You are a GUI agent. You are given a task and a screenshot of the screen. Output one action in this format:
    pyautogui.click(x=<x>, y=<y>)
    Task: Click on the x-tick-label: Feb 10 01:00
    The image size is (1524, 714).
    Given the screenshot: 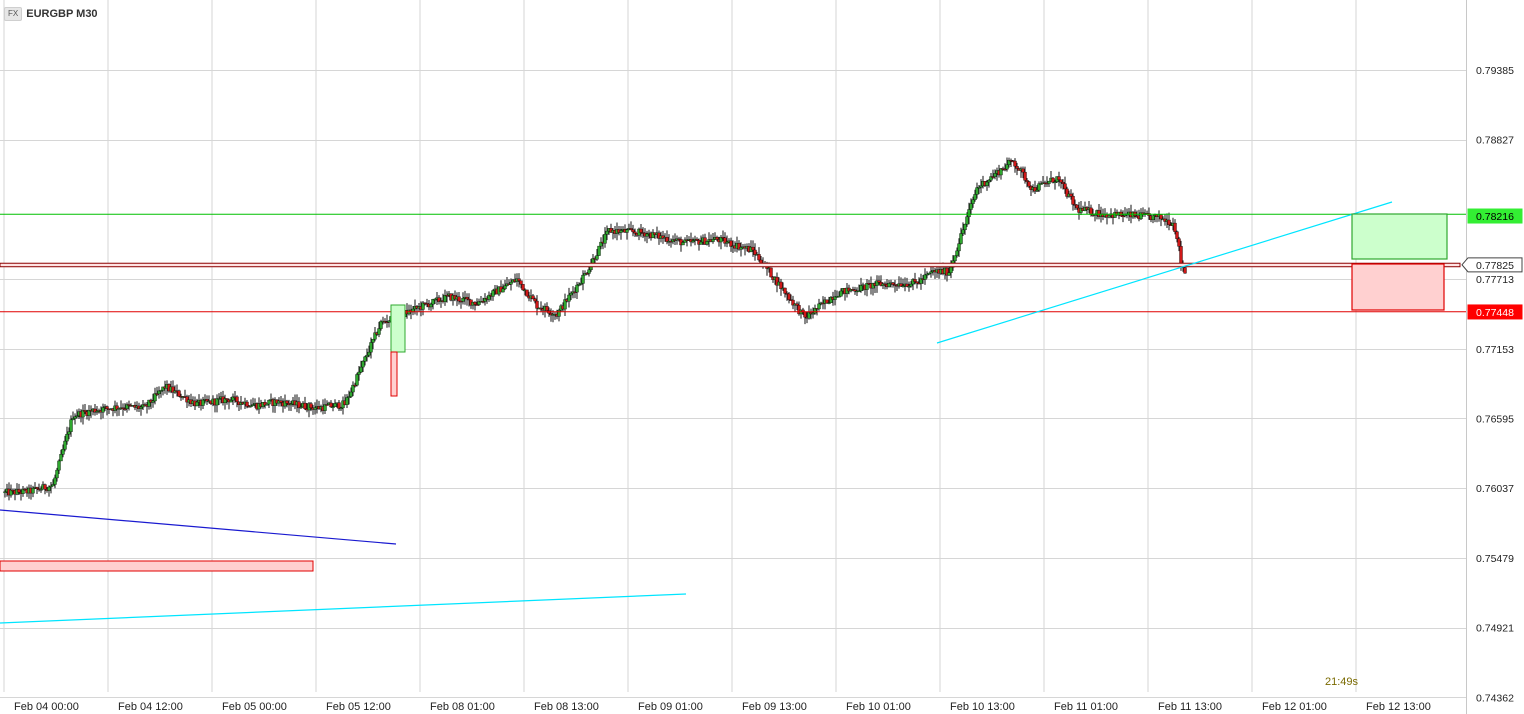 What is the action you would take?
    pyautogui.click(x=878, y=707)
    